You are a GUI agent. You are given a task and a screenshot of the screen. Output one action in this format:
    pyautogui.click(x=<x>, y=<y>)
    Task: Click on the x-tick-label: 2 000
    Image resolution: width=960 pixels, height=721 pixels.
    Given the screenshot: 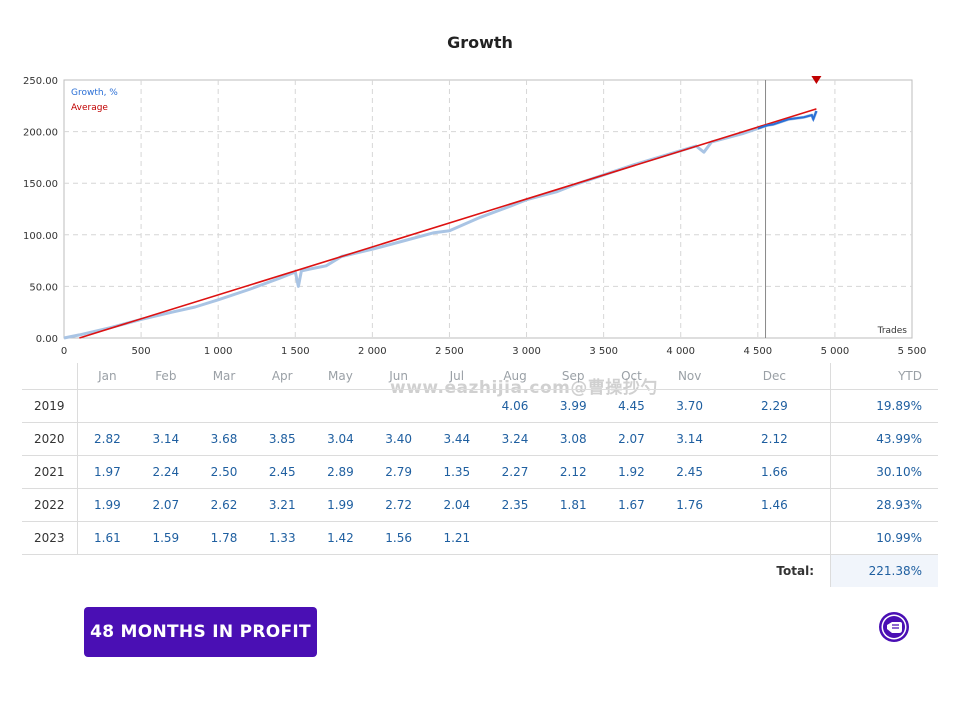 What is the action you would take?
    pyautogui.click(x=372, y=351)
    